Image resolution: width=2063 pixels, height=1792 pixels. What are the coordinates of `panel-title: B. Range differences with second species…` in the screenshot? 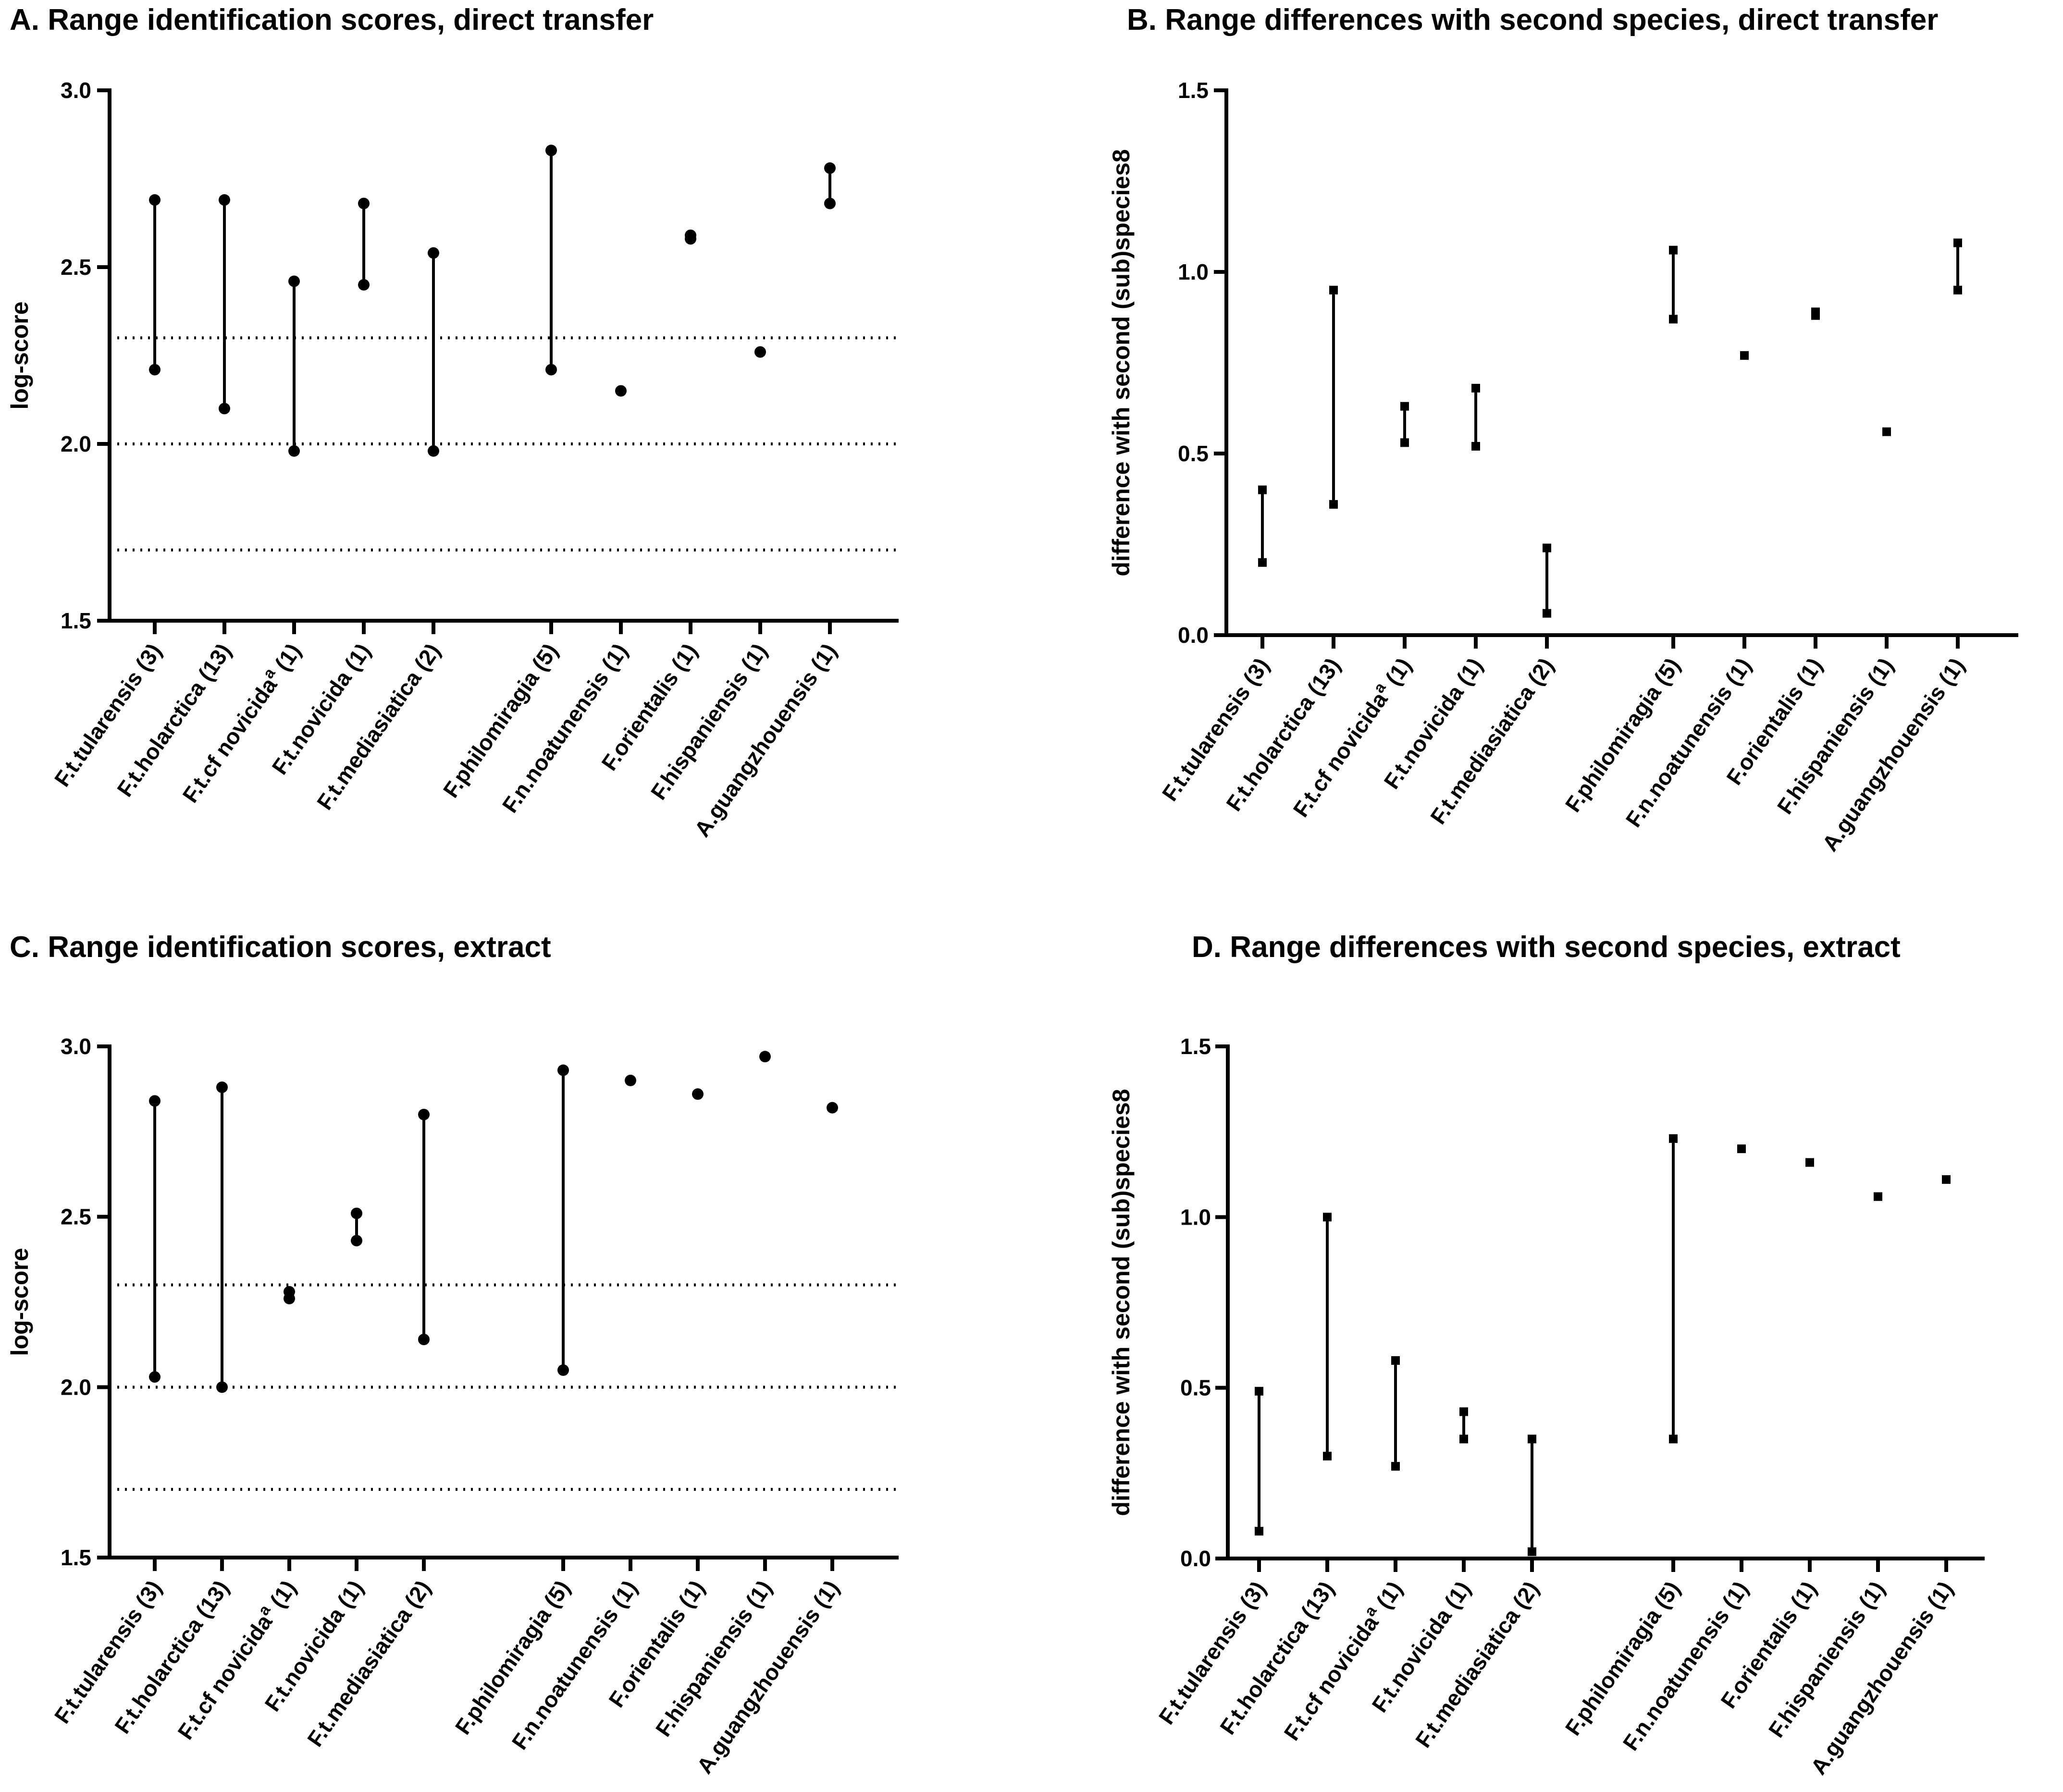 It's located at (1532, 20).